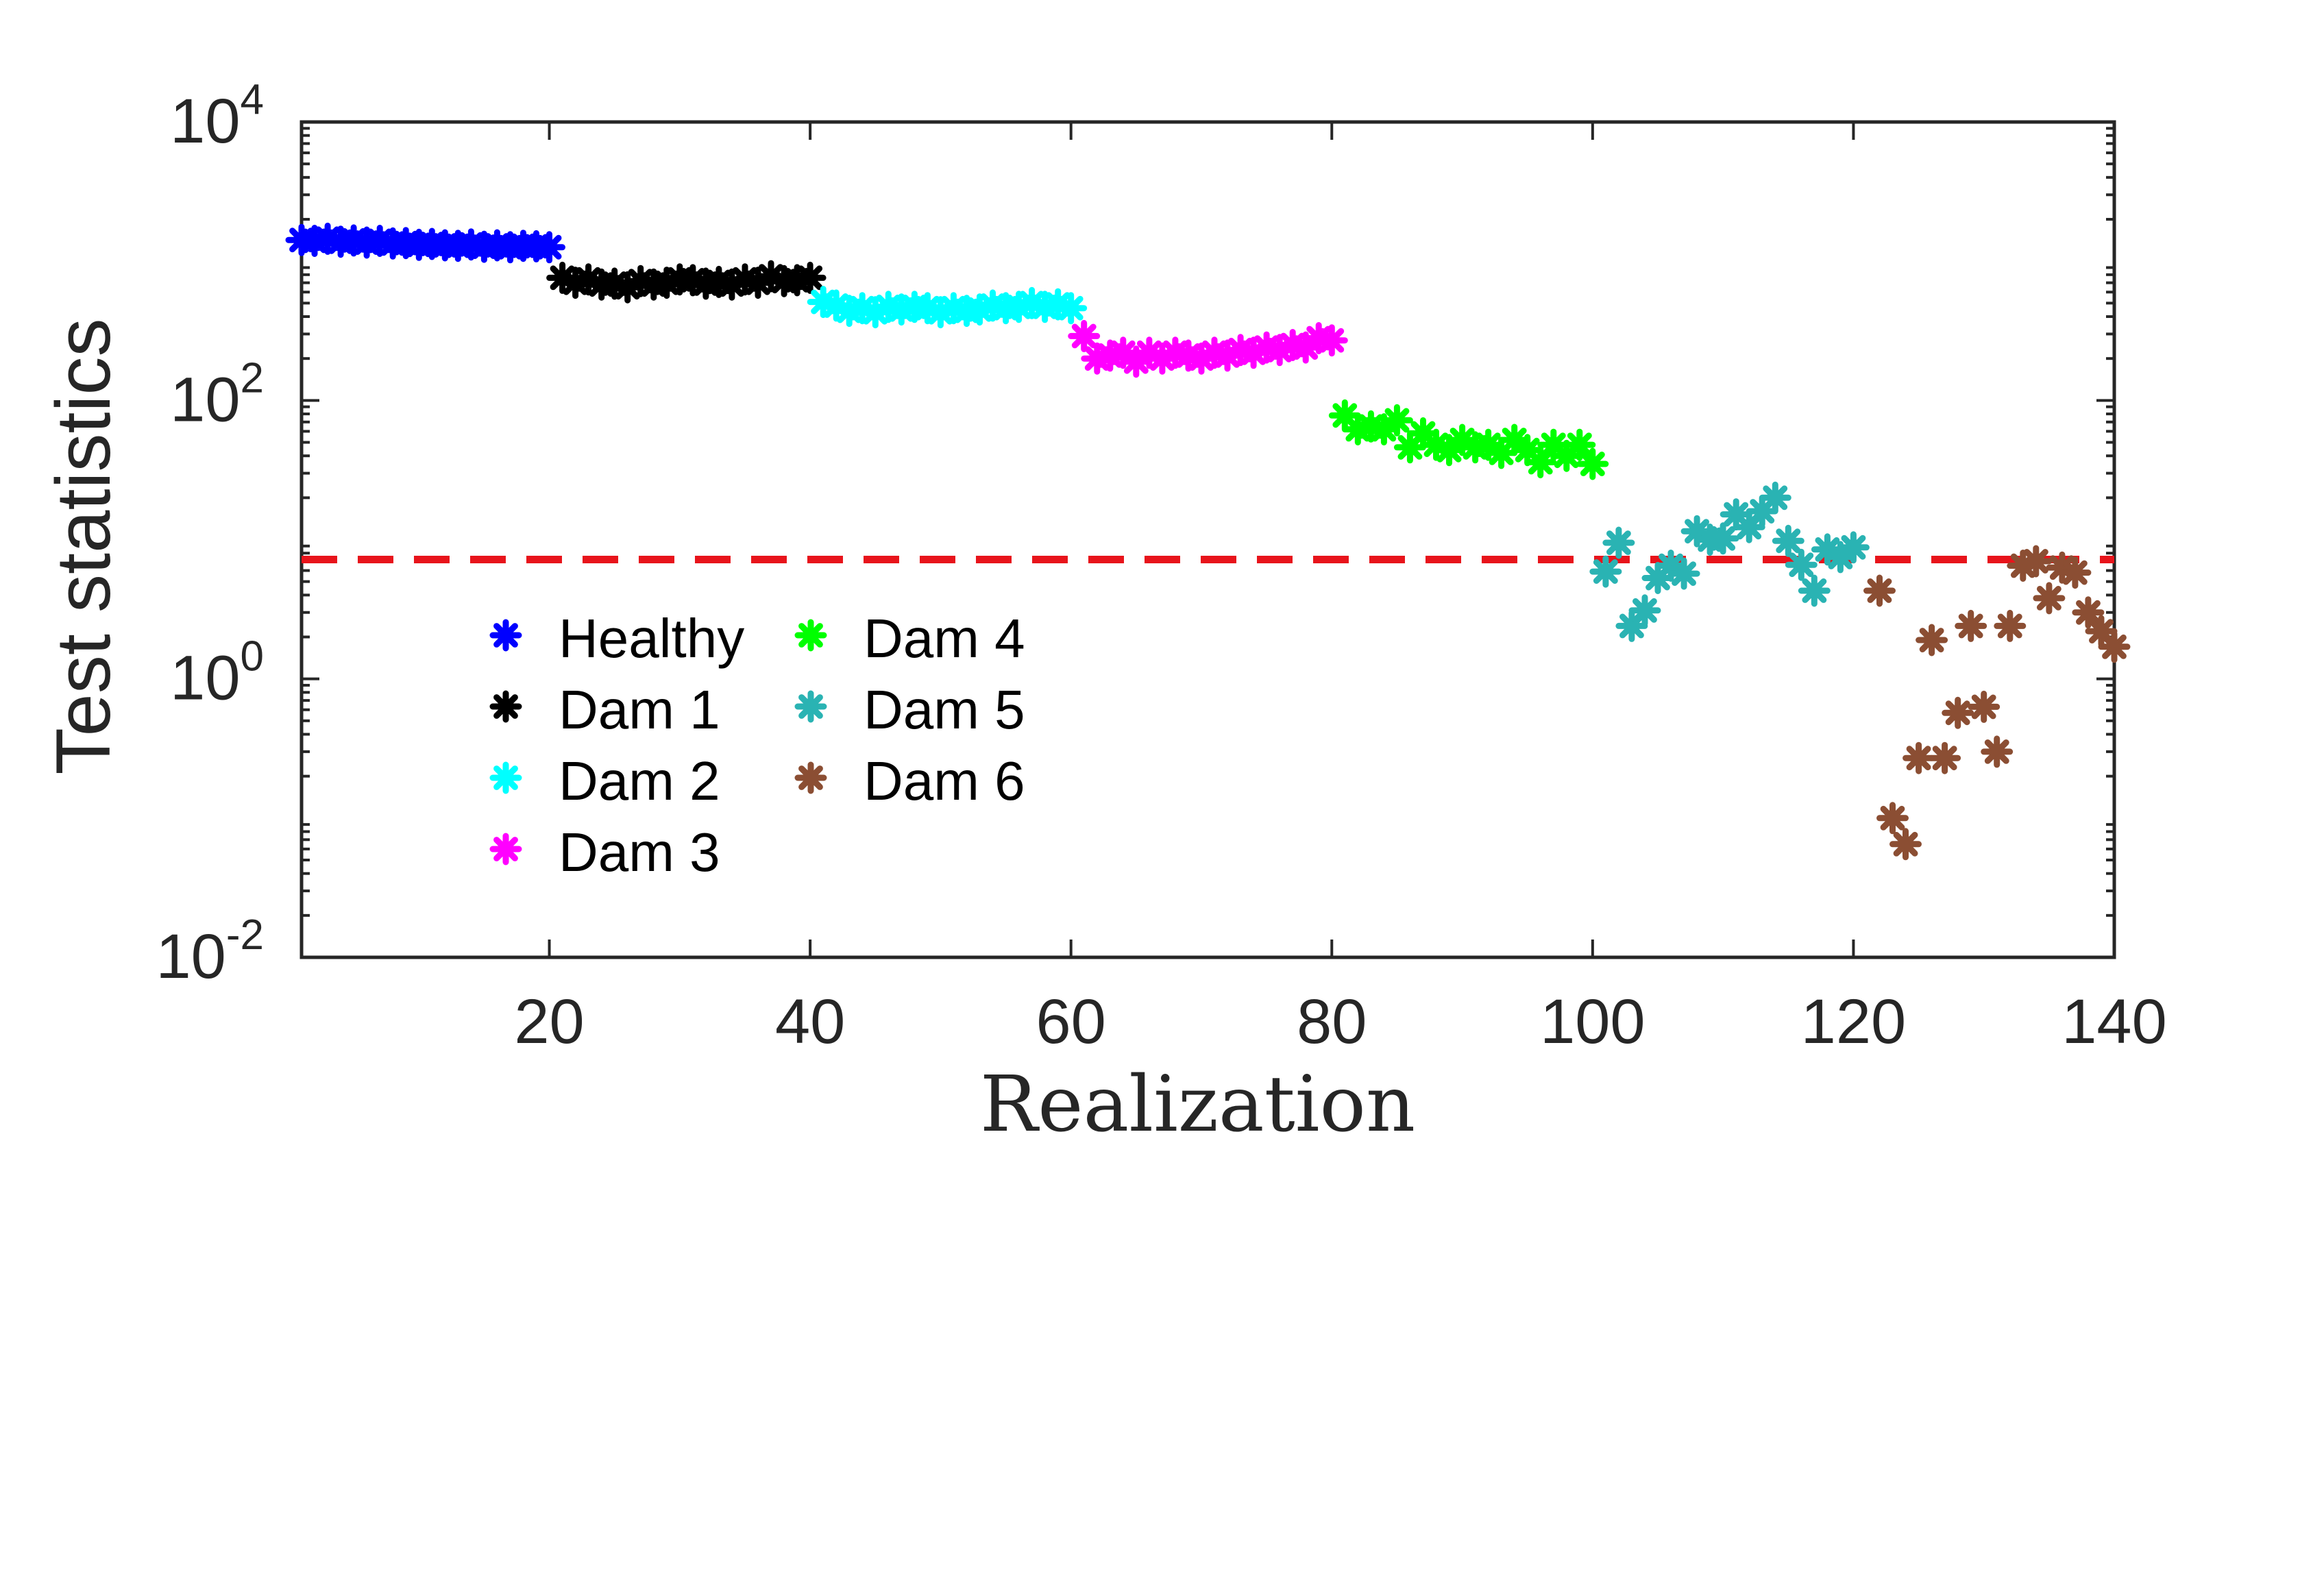 The width and height of the screenshot is (2300, 1596). I want to click on legend-item: Dam 2, so click(604, 780).